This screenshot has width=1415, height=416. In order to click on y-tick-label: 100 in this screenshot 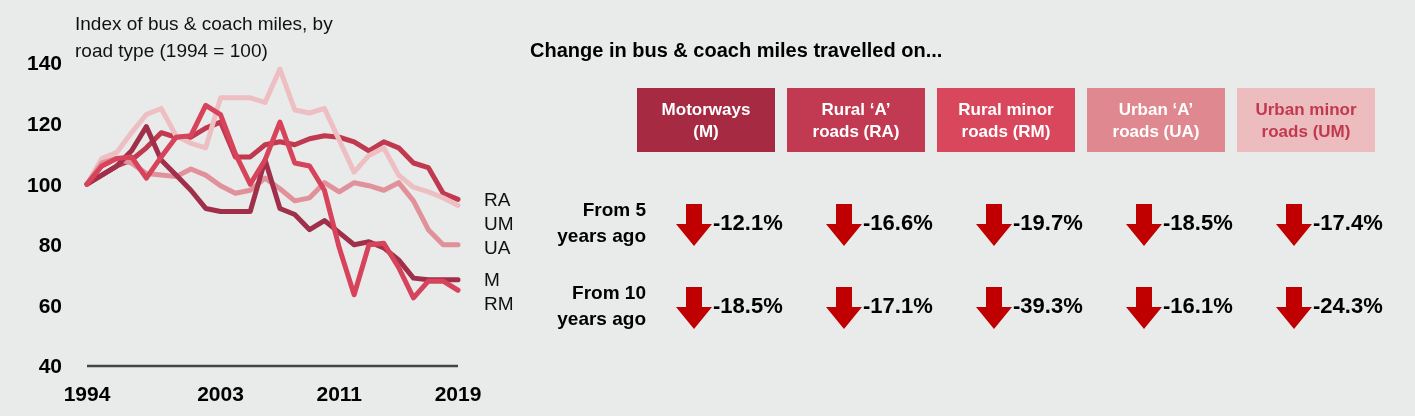, I will do `click(44, 184)`.